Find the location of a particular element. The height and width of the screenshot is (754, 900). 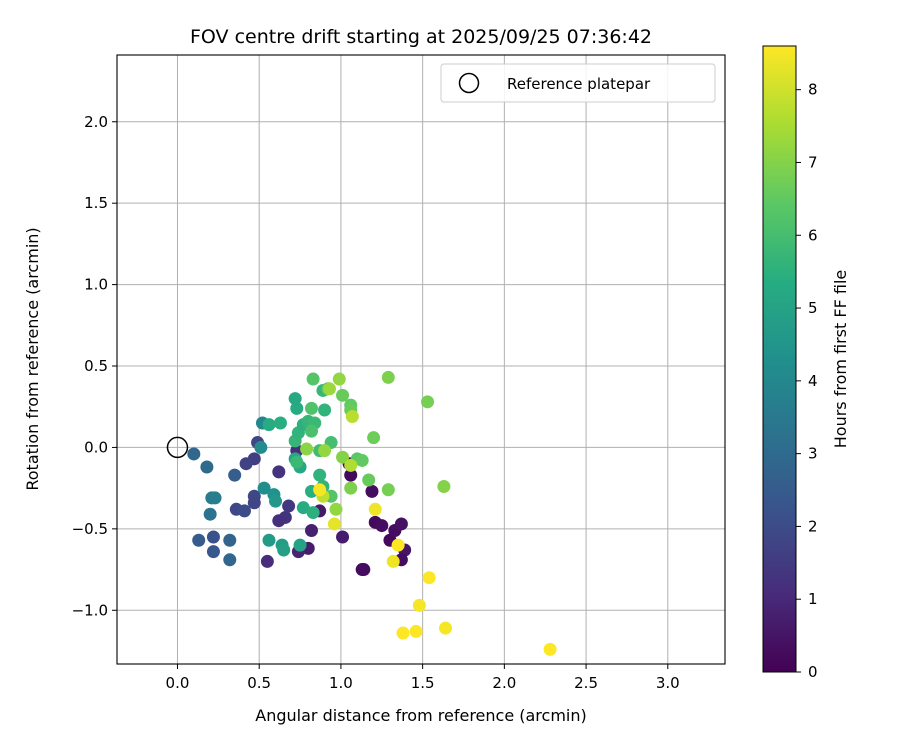

y-tick-label: 1.5 is located at coordinates (96, 203).